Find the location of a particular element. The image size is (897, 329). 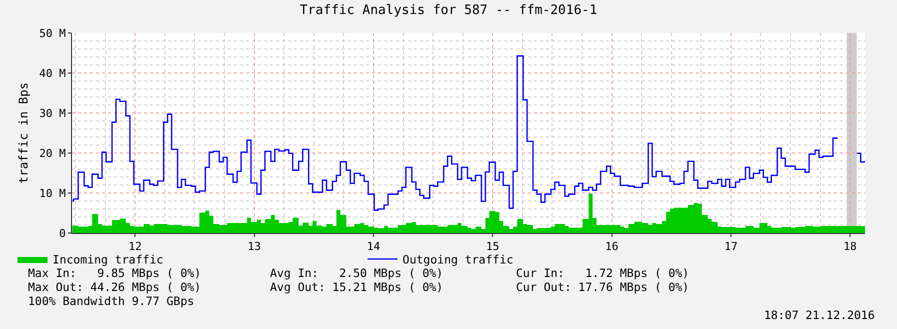

text: Max In: 9.85 MBps ( 0%) is located at coordinates (115, 273).